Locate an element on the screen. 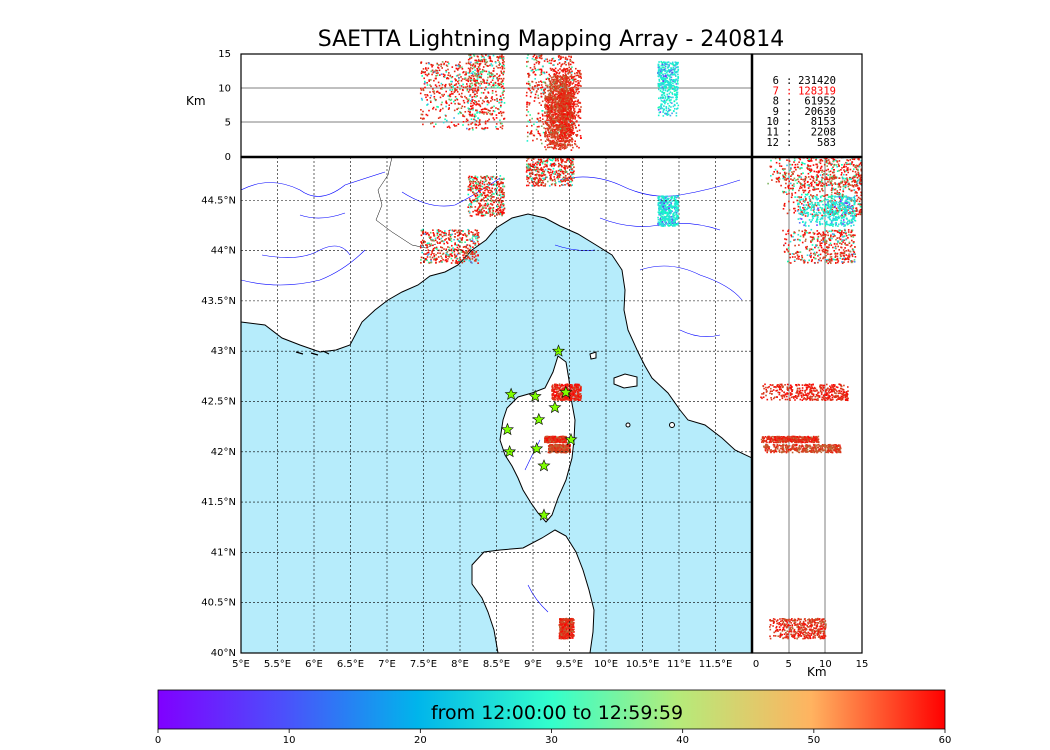  station-star-icon is located at coordinates (555, 407).